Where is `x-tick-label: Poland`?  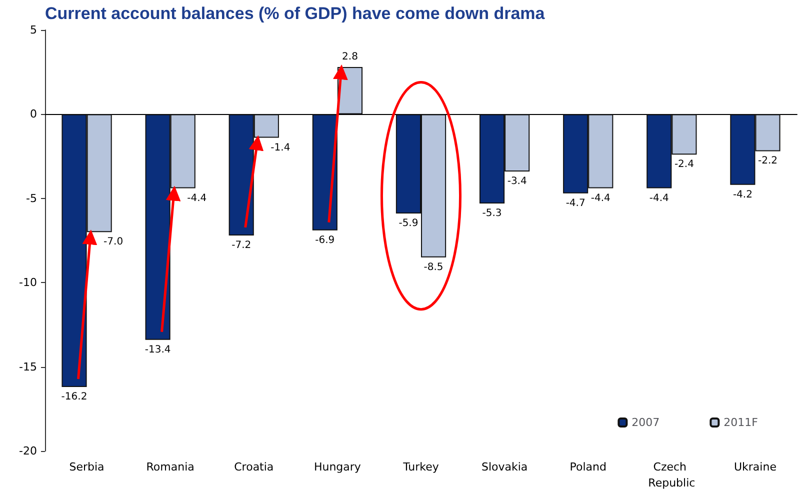 x-tick-label: Poland is located at coordinates (588, 467).